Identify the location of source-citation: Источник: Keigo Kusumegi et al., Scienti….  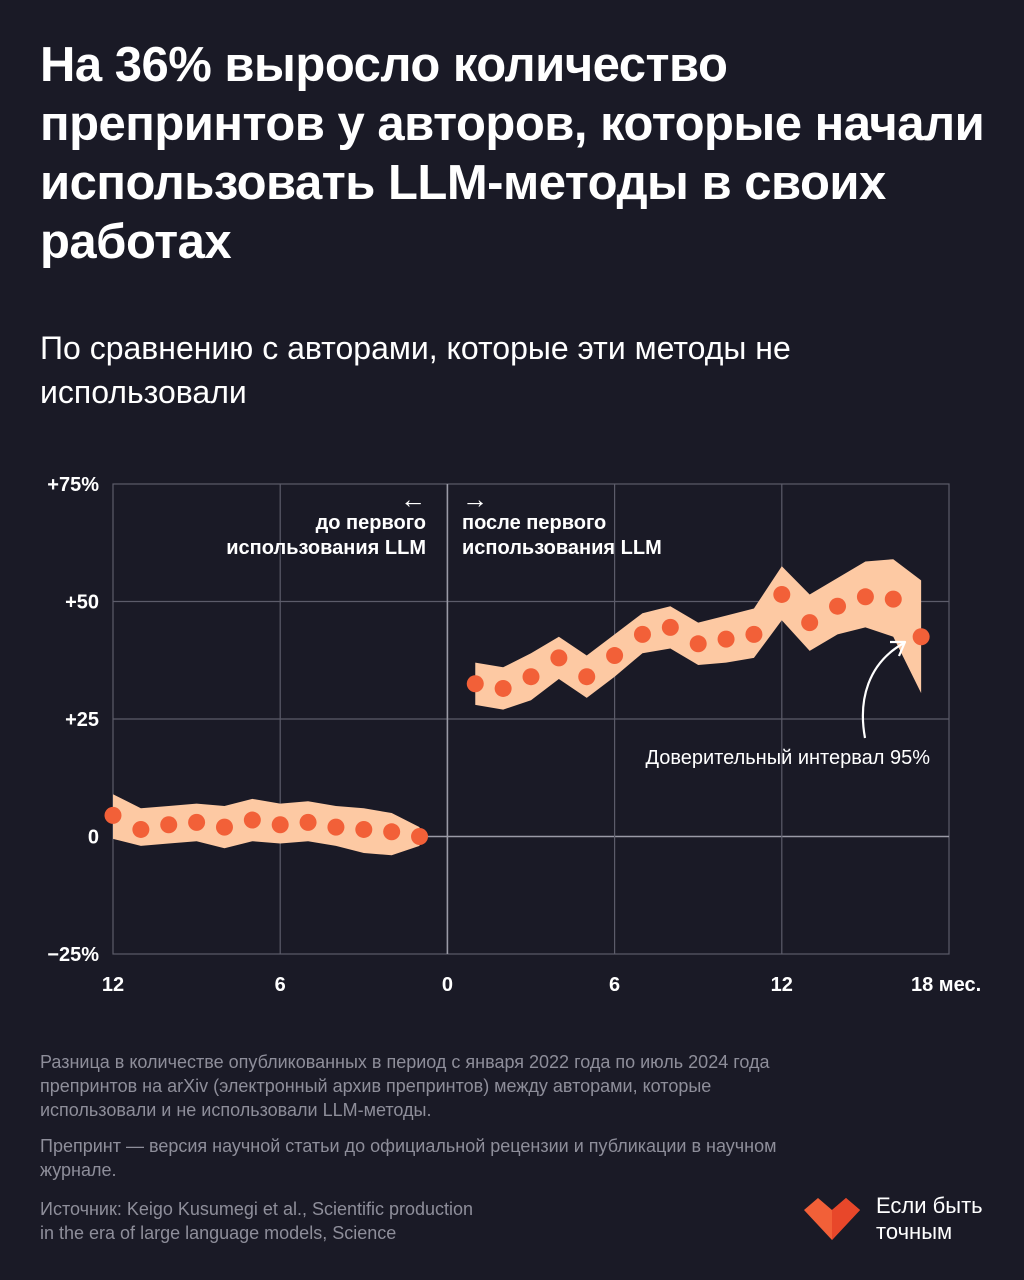
(320, 1221).